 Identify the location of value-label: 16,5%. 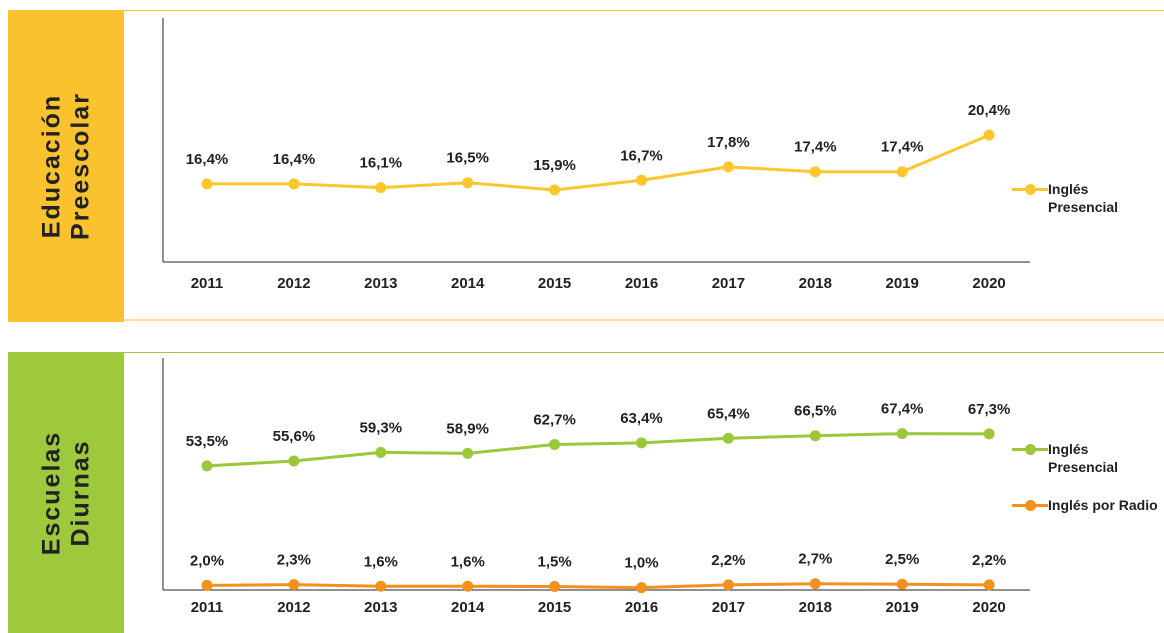
(467, 158).